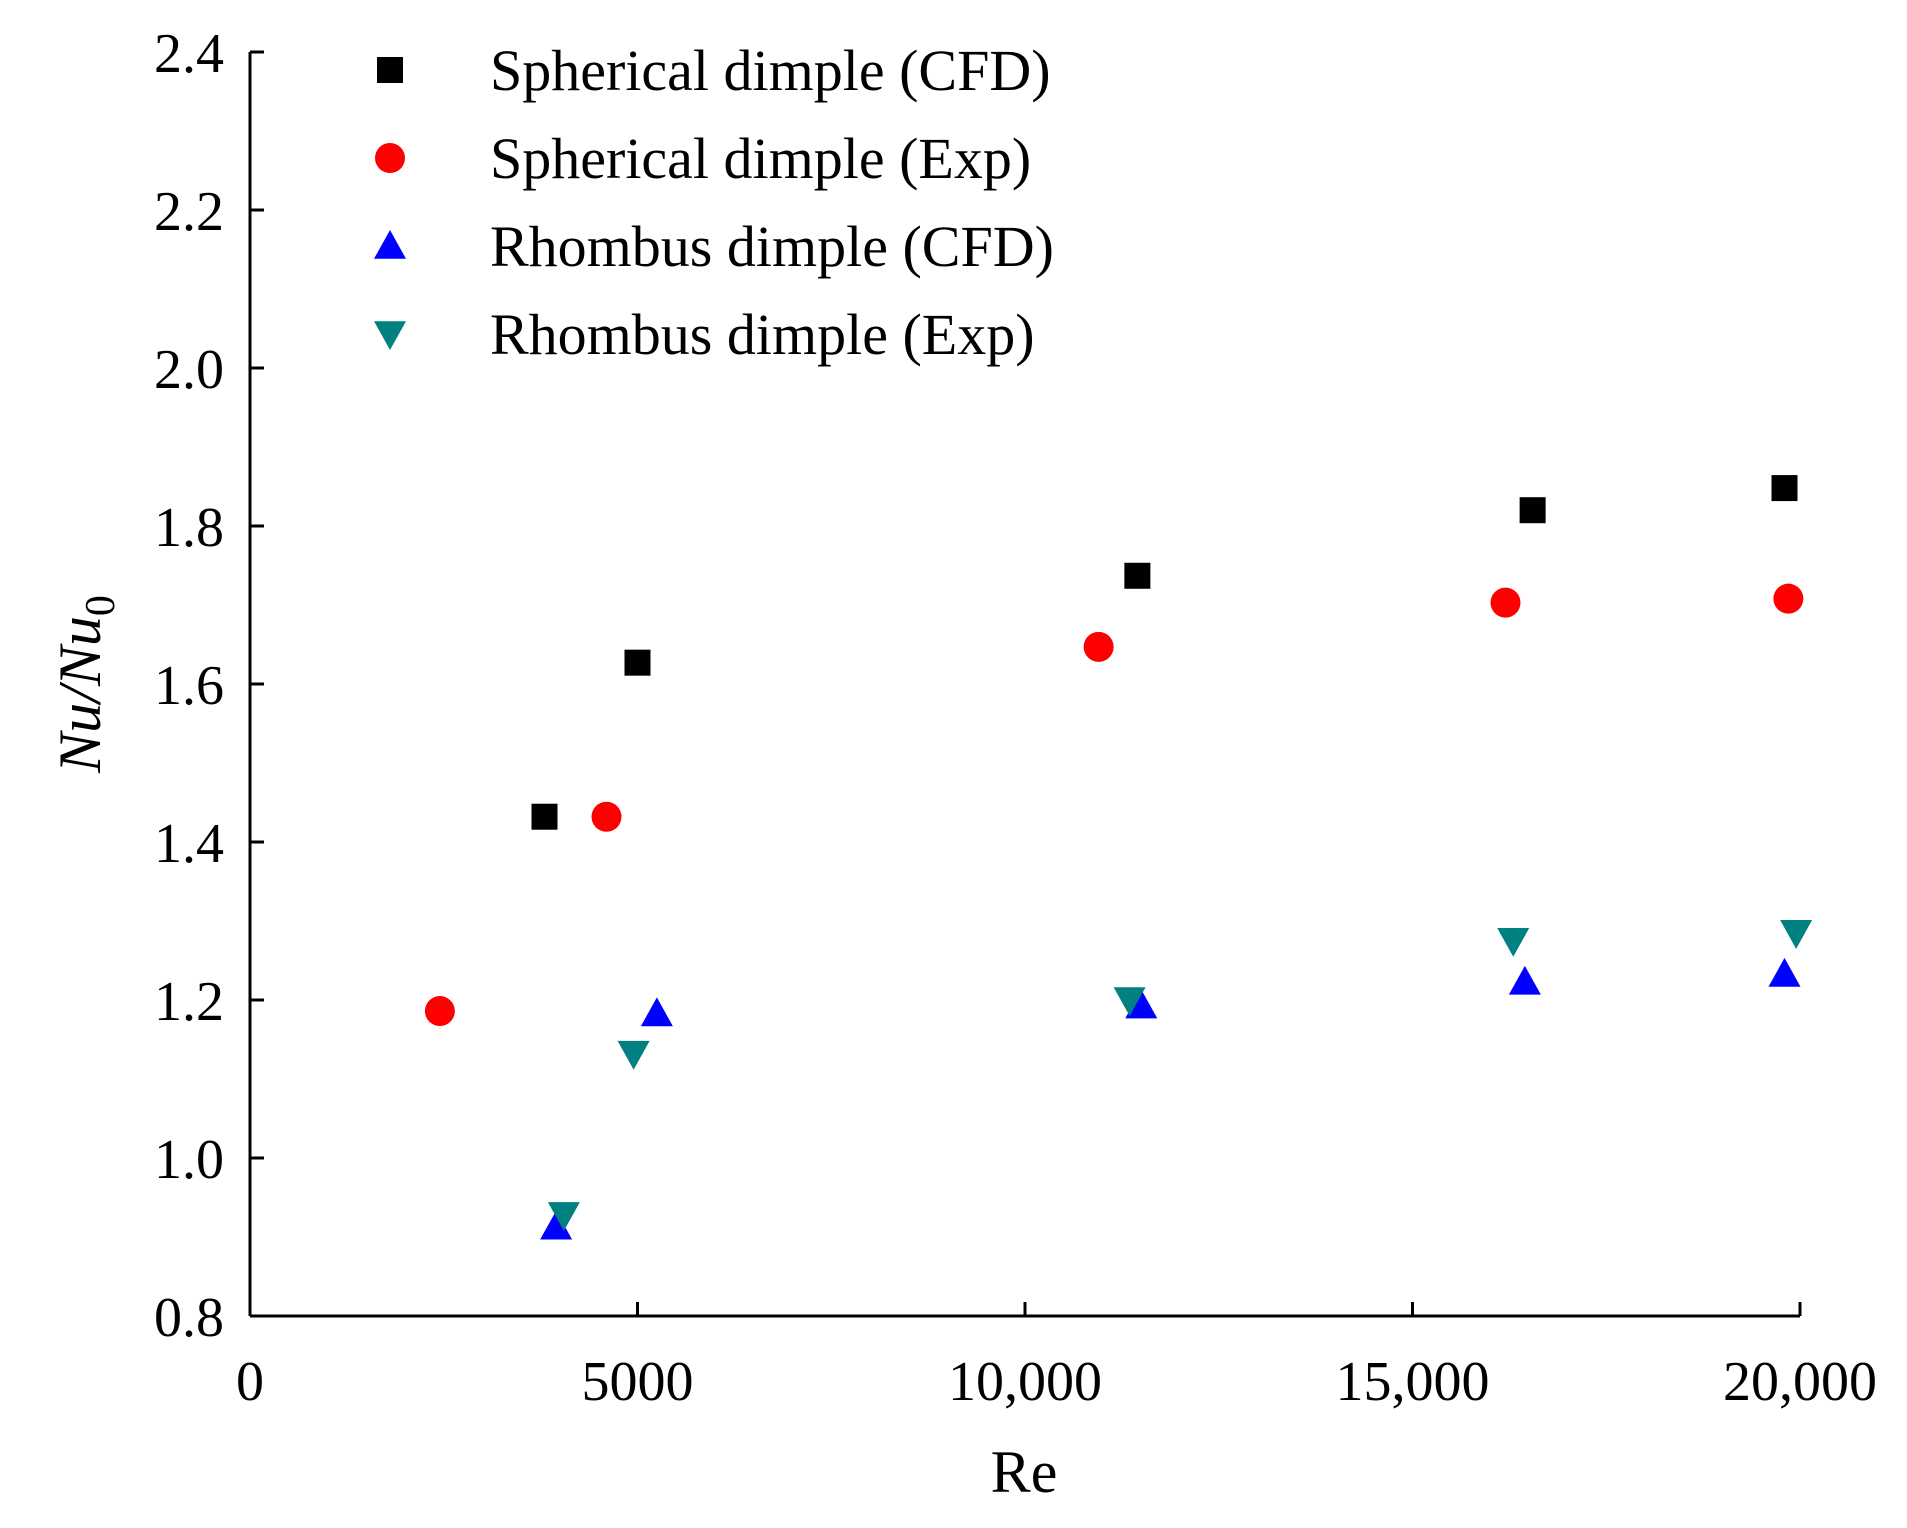 This screenshot has height=1528, width=1907. I want to click on legend-item: Rhombus dimple (Exp), so click(704, 334).